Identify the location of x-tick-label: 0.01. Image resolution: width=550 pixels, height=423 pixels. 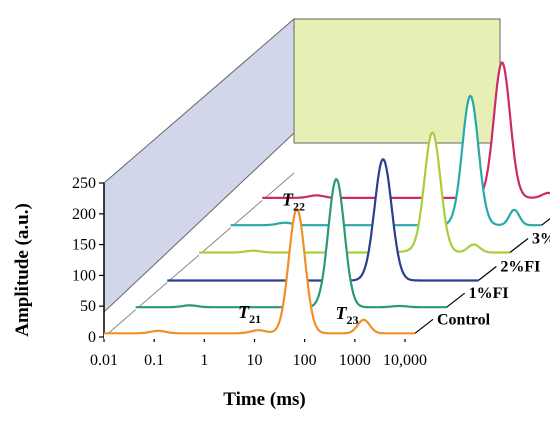
(104, 360).